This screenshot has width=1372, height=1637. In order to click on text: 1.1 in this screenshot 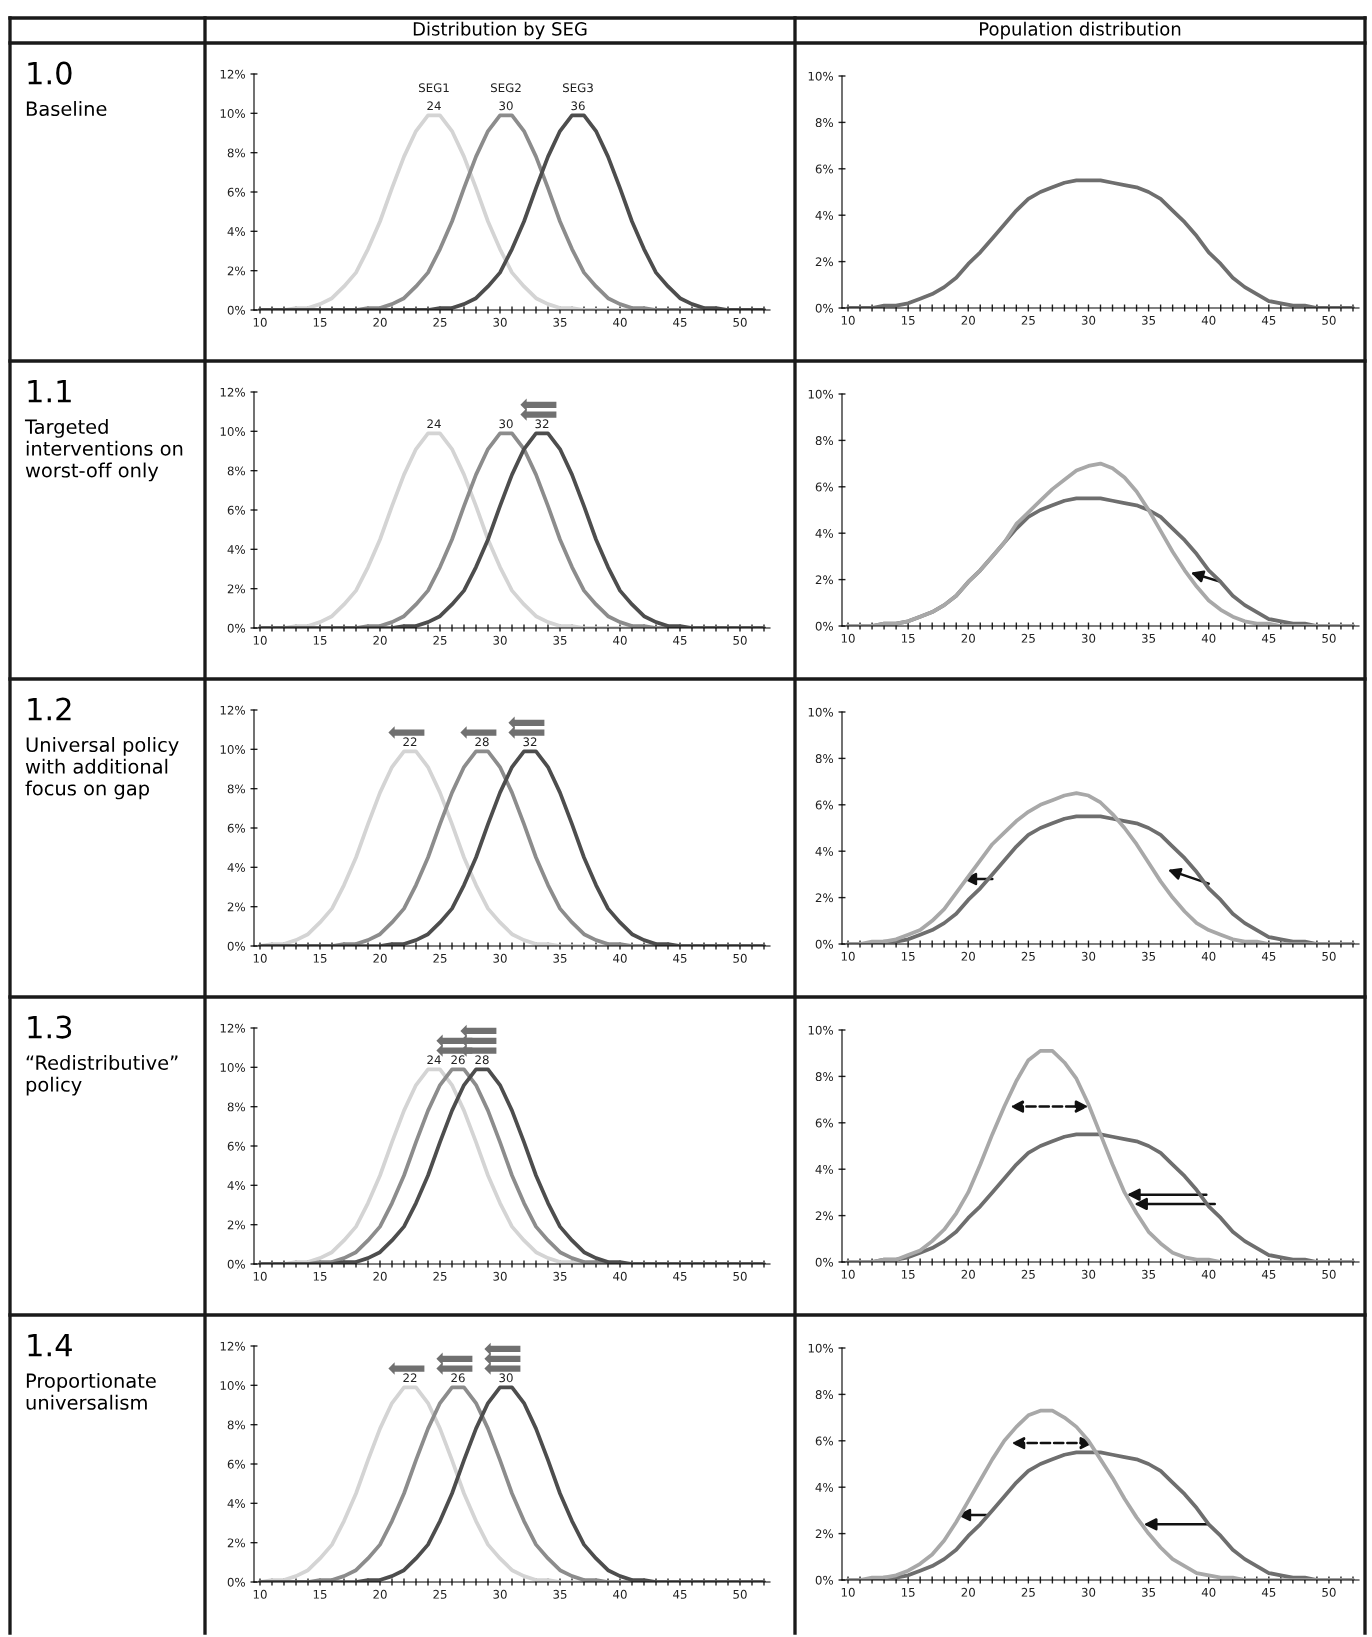, I will do `click(49, 391)`.